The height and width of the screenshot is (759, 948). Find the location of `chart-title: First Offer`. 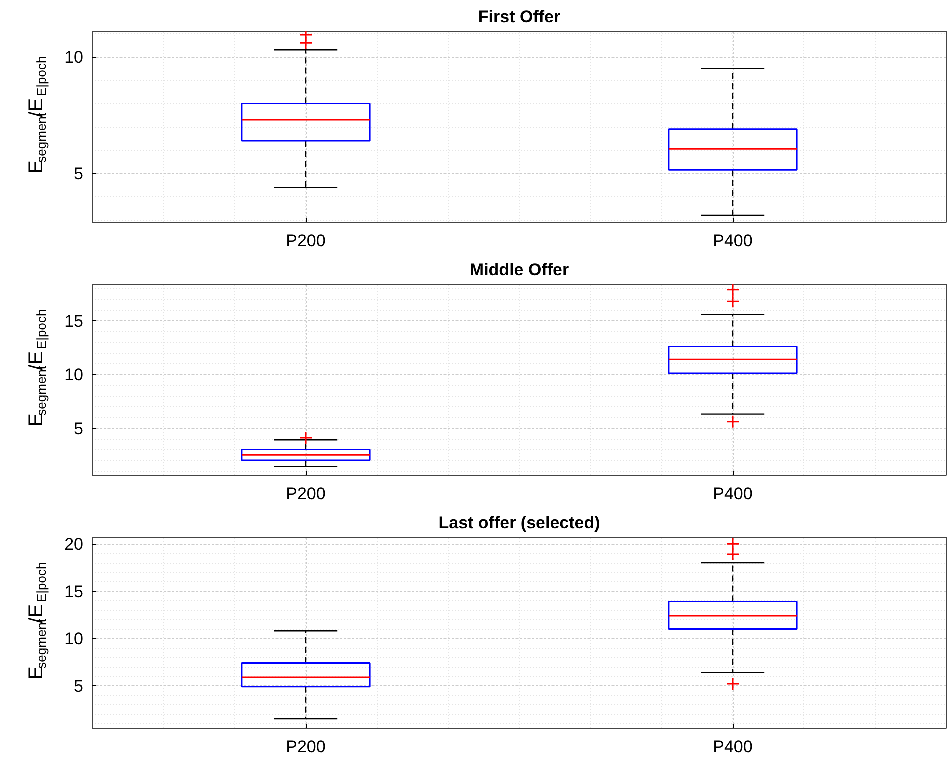

chart-title: First Offer is located at coordinates (519, 17).